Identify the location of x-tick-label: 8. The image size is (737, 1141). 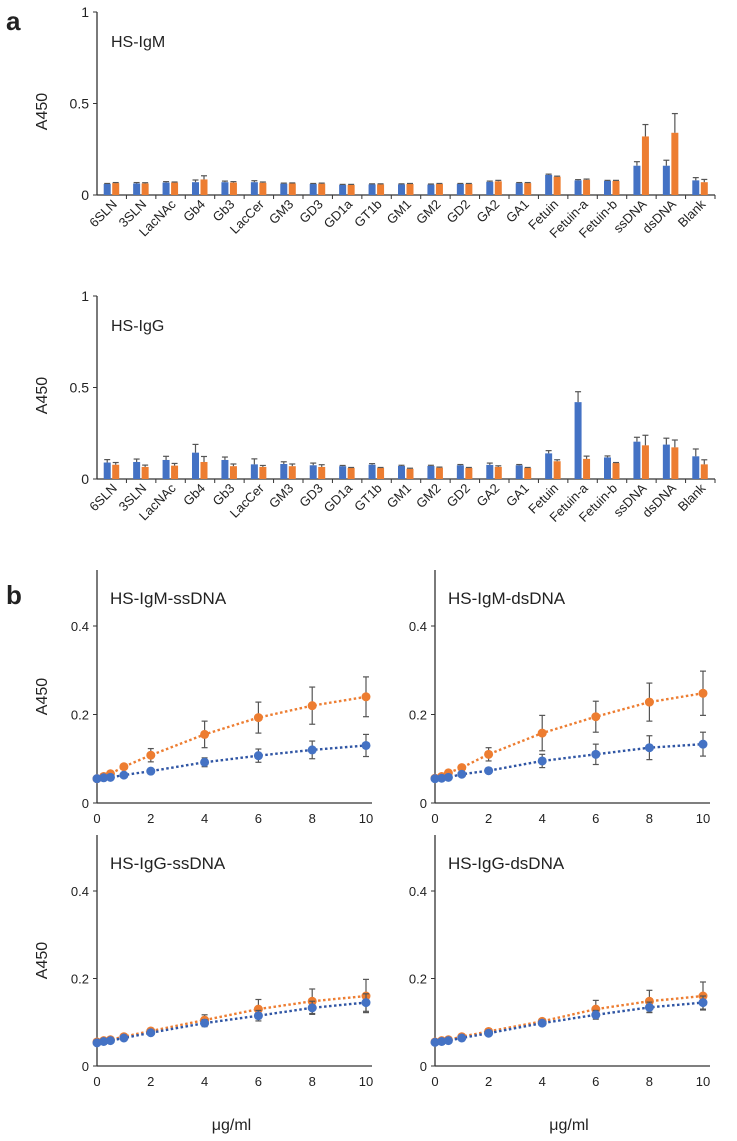
(312, 1081).